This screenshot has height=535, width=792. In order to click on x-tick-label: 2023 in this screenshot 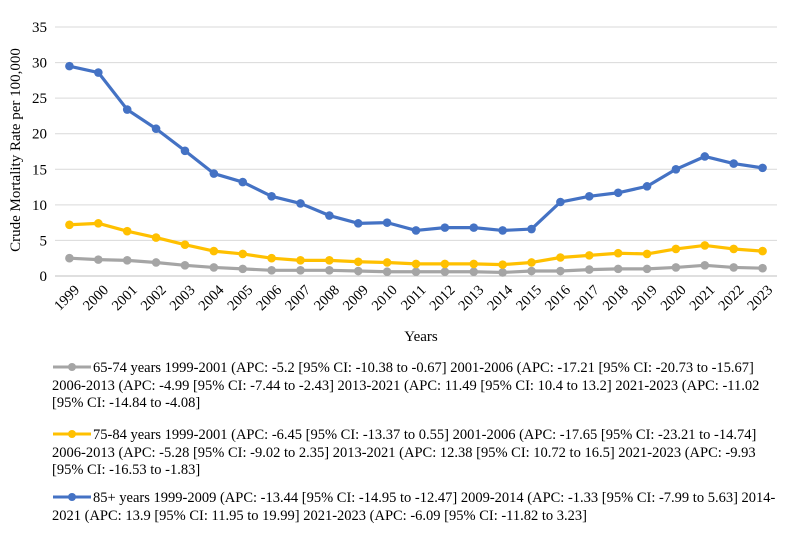, I will do `click(760, 298)`.